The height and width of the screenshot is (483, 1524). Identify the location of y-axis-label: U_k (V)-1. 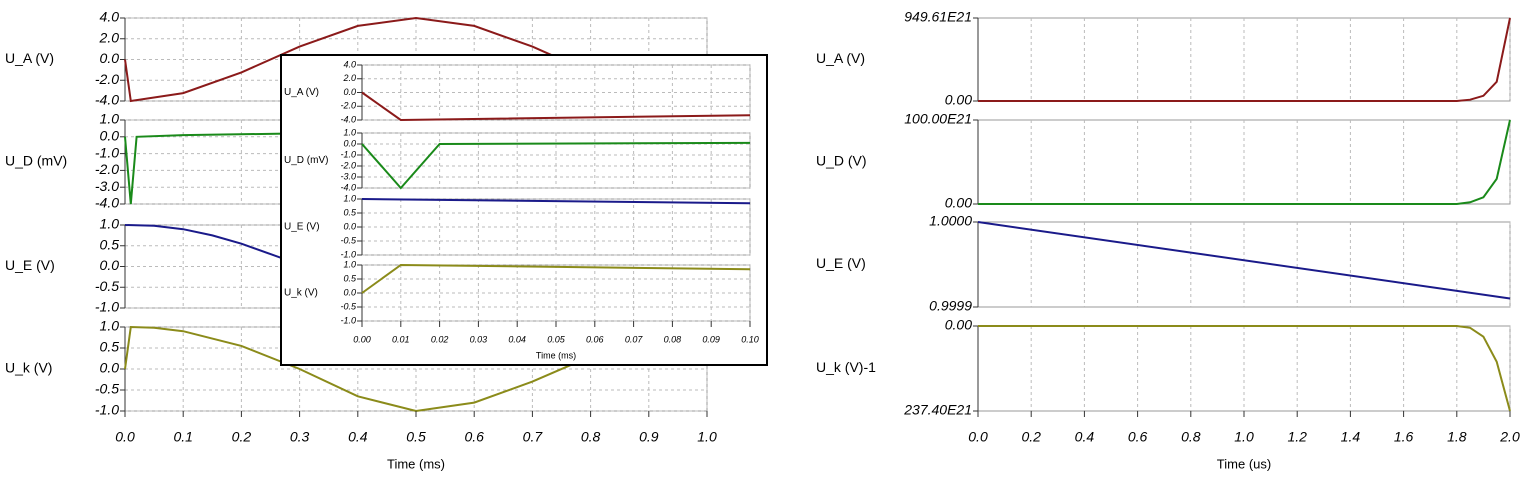
(846, 367).